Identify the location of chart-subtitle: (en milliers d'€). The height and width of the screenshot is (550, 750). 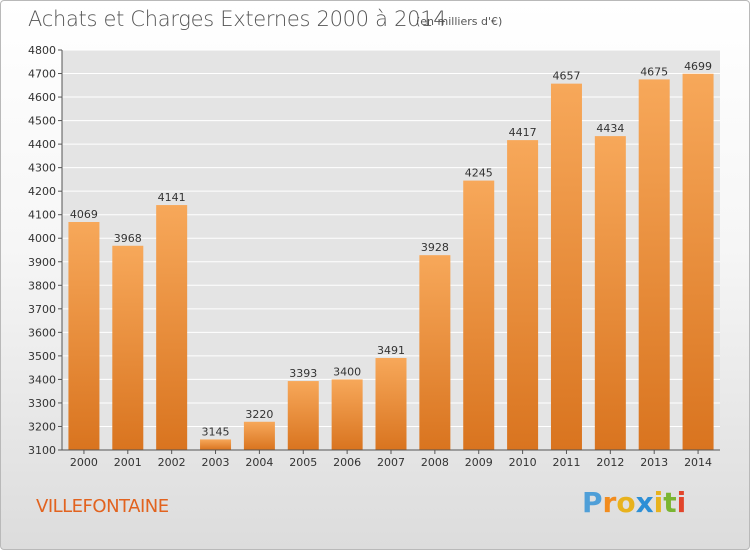
(459, 21).